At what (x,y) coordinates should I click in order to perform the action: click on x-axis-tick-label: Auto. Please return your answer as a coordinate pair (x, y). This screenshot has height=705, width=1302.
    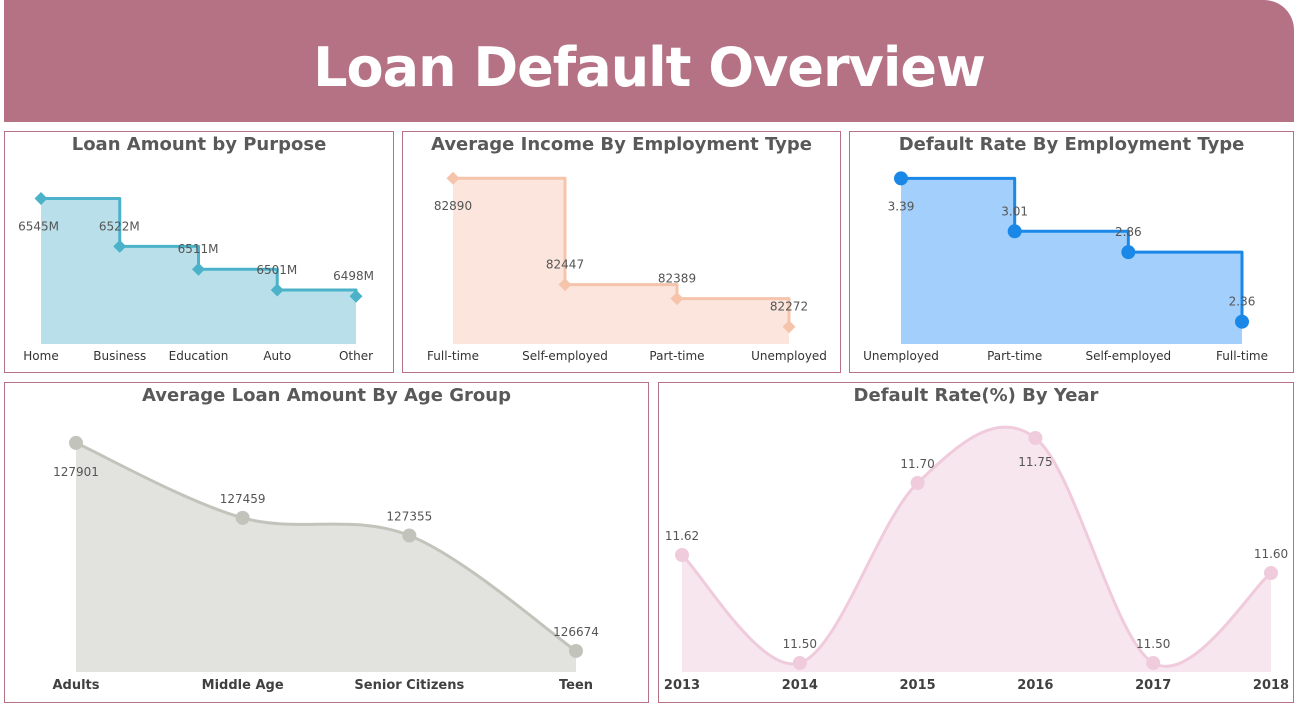
    Looking at the image, I should click on (277, 356).